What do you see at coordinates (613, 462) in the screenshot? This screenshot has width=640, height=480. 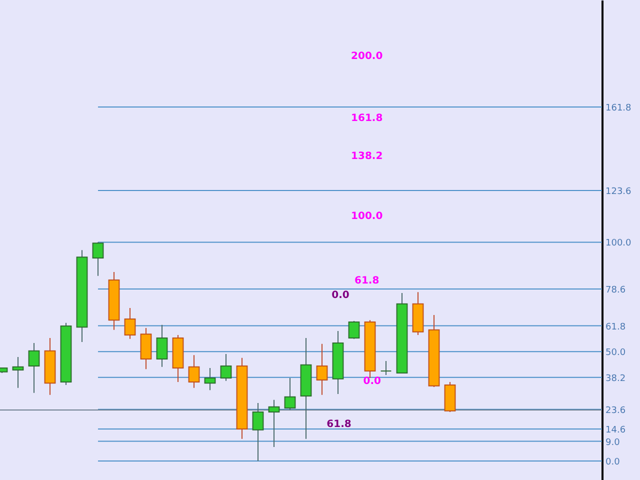 I see `y-tick-label: 0.0` at bounding box center [613, 462].